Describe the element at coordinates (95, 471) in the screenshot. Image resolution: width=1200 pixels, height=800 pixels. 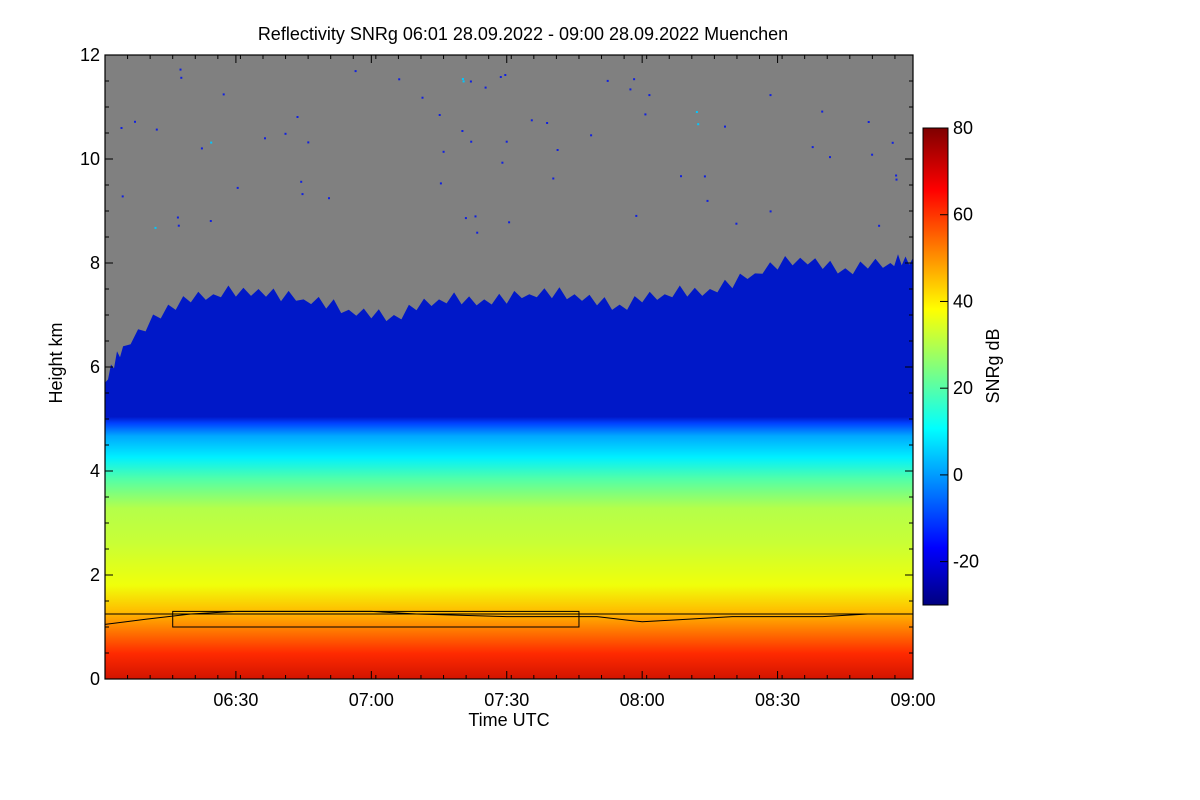
I see `y-tick-label: 4` at that location.